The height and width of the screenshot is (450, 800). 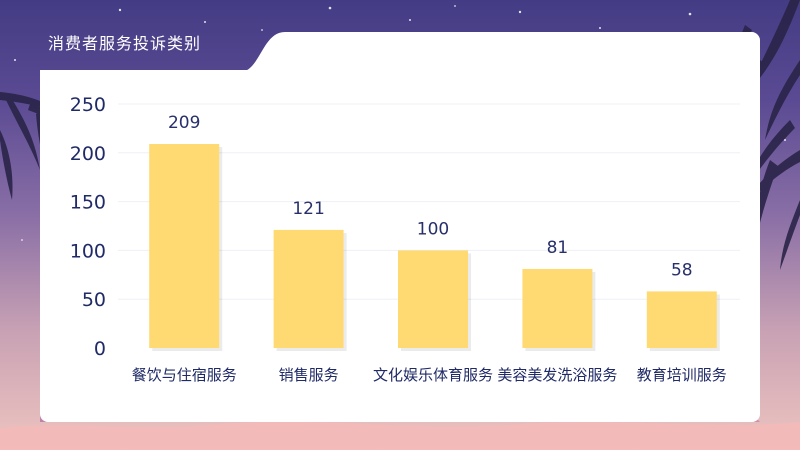 I want to click on x-tick-label: 文化娱乐体育服务, so click(x=433, y=375).